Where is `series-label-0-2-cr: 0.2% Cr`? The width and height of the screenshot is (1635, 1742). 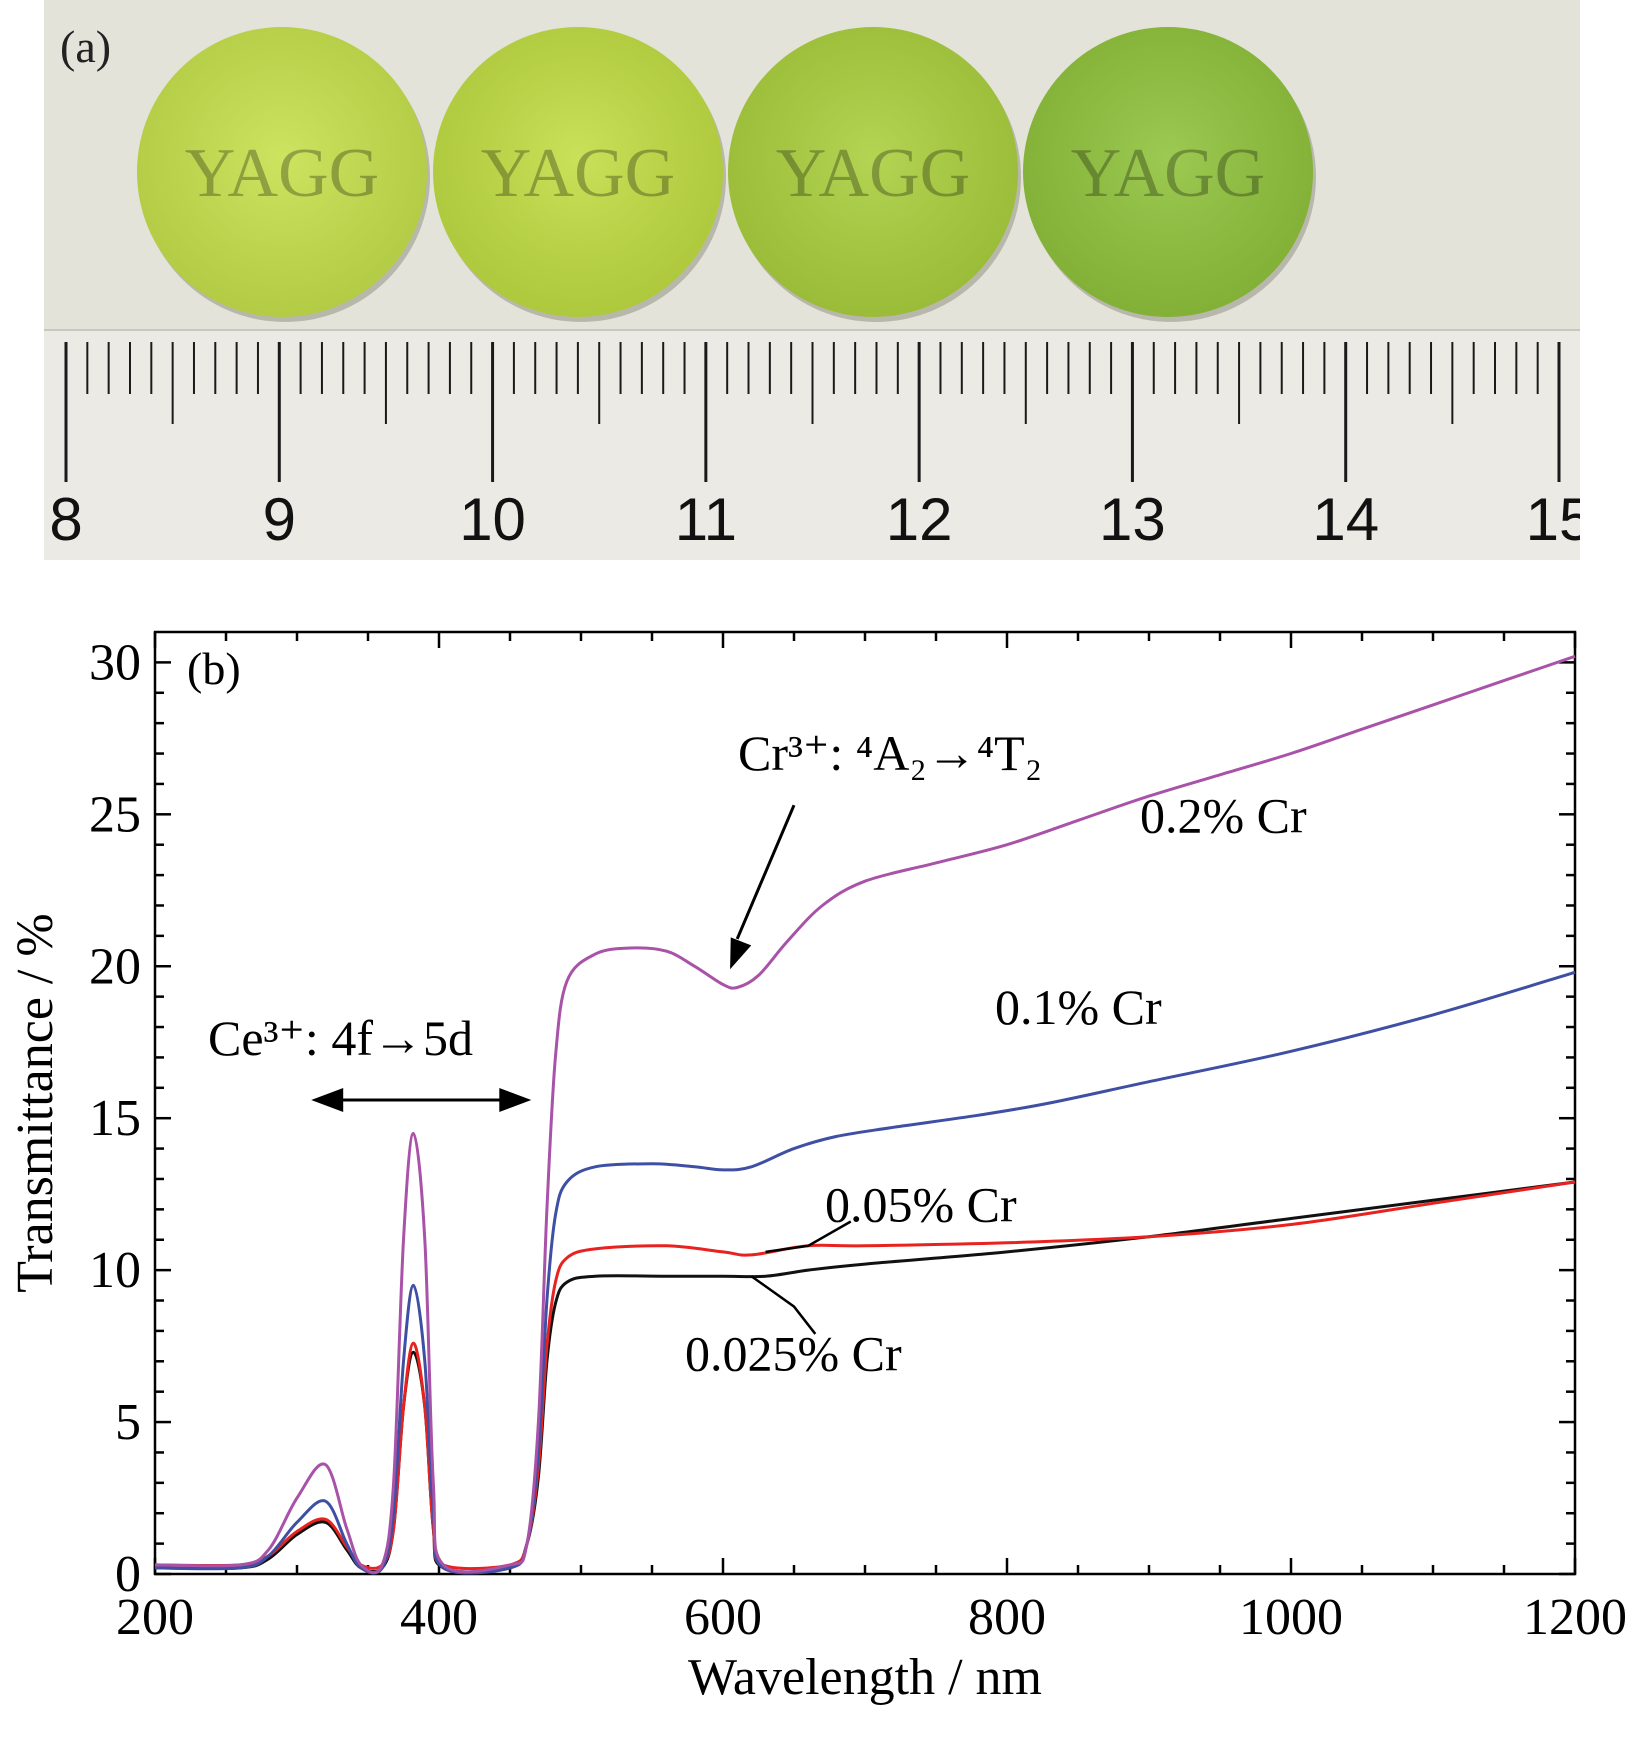
series-label-0-2-cr: 0.2% Cr is located at coordinates (1223, 816).